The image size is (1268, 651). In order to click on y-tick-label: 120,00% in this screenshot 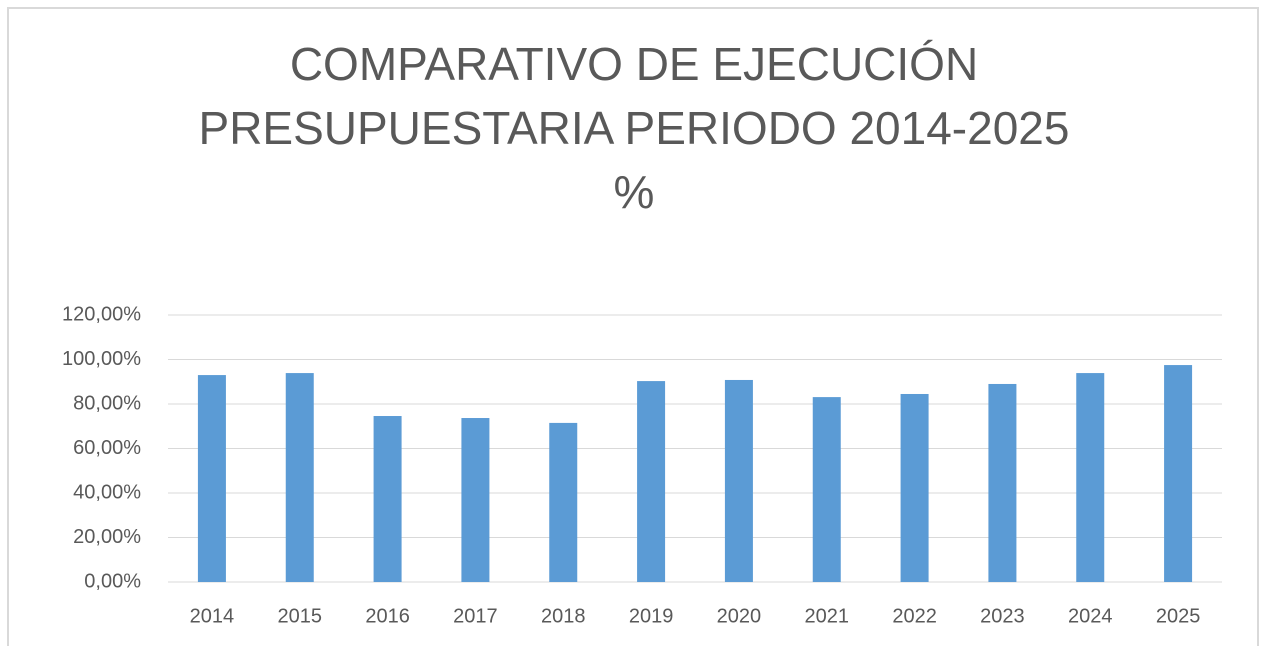, I will do `click(101, 314)`.